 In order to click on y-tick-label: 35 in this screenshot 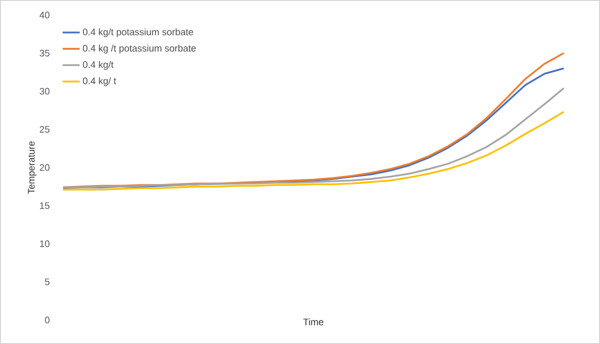, I will do `click(45, 53)`.